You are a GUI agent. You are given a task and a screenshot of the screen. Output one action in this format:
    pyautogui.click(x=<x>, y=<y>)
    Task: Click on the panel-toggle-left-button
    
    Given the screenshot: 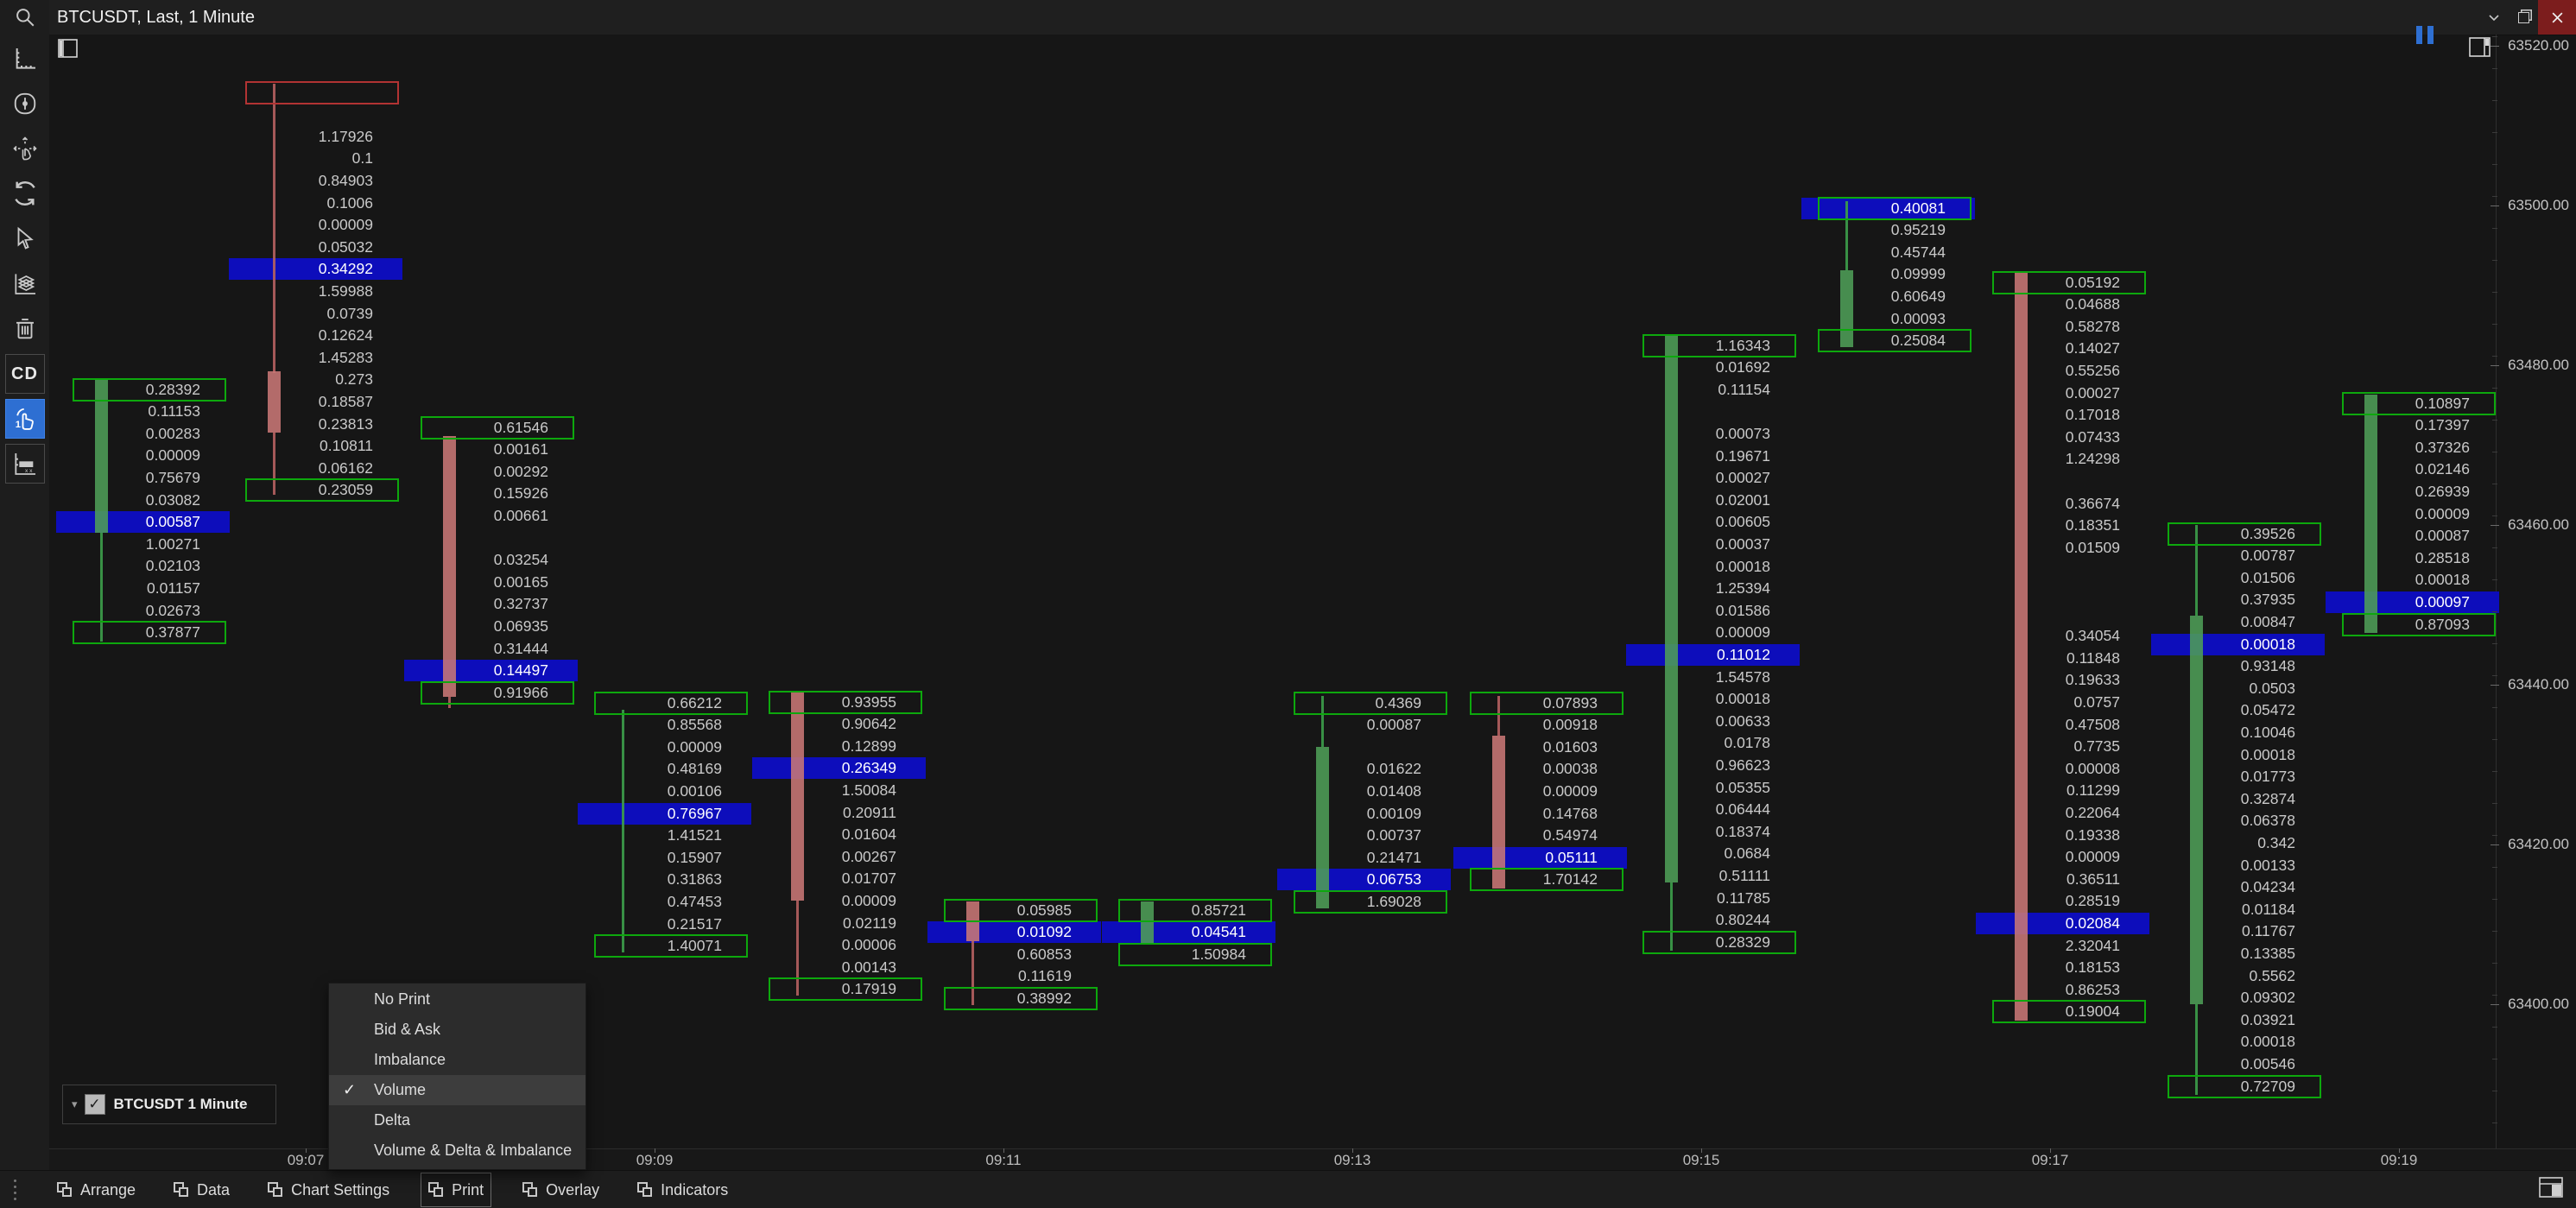 What is the action you would take?
    pyautogui.click(x=68, y=48)
    